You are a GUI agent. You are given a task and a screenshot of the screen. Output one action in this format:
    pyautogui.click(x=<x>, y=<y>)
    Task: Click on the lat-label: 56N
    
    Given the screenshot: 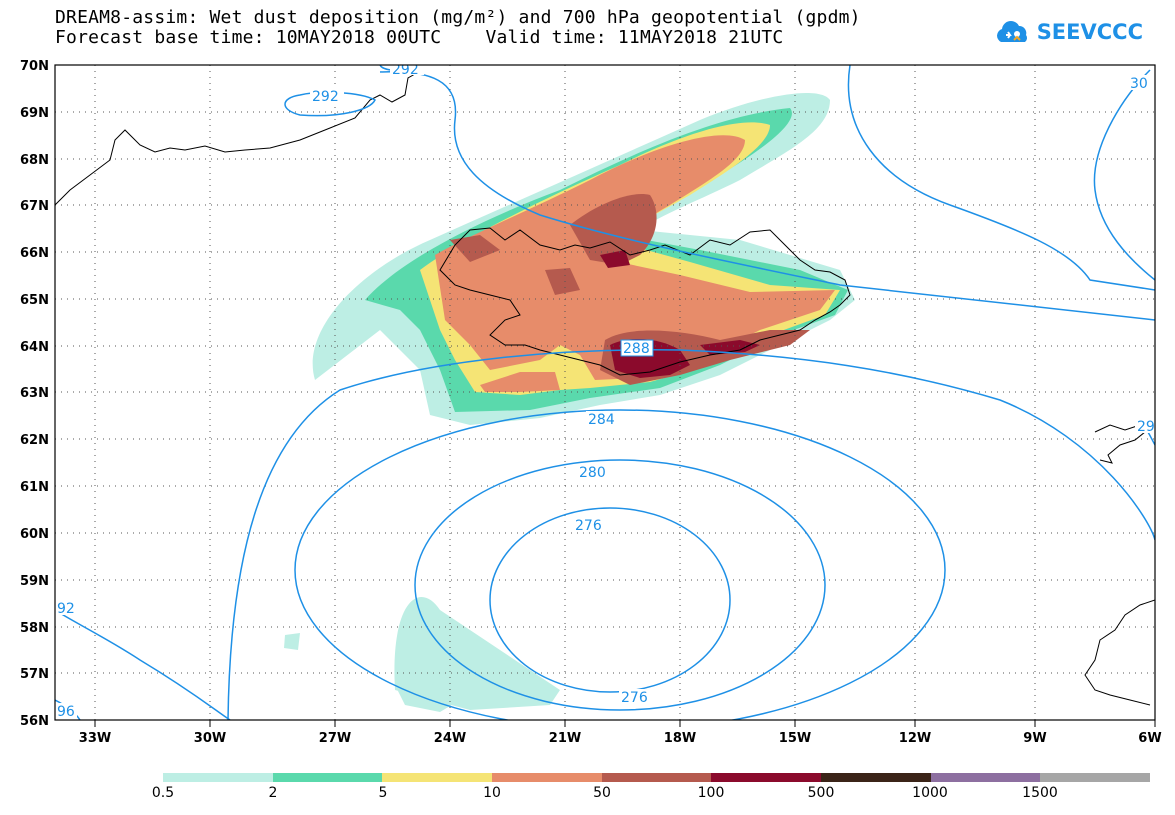 What is the action you would take?
    pyautogui.click(x=34, y=721)
    